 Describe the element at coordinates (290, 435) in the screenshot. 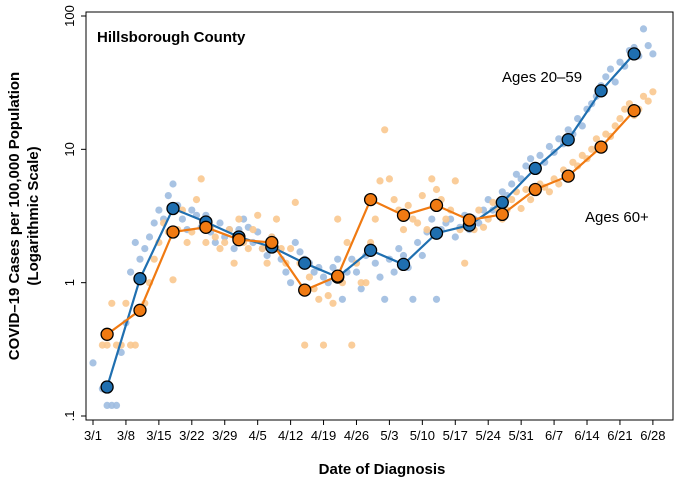

I see `x-tick-label-6: 4/12` at that location.